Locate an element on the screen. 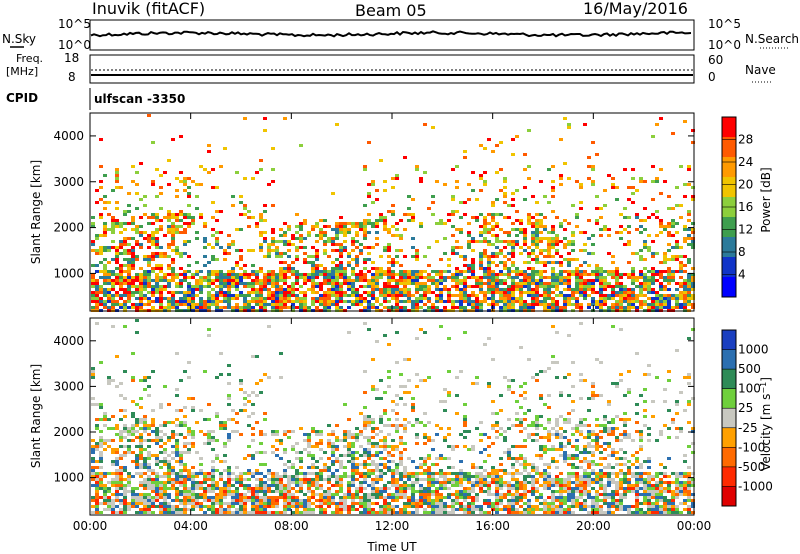 The height and width of the screenshot is (554, 800). colorbar-tick-label: 20 is located at coordinates (745, 185).